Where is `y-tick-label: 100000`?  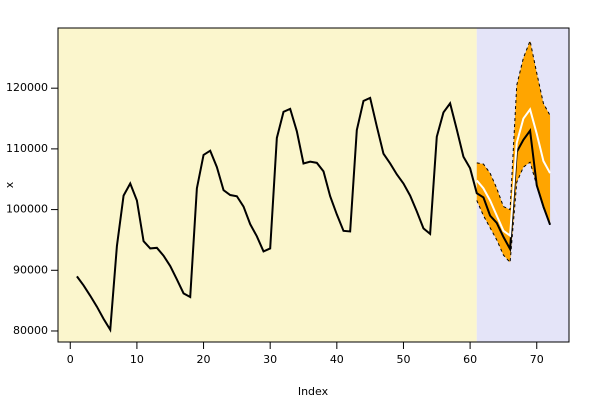 y-tick-label: 100000 is located at coordinates (27, 209).